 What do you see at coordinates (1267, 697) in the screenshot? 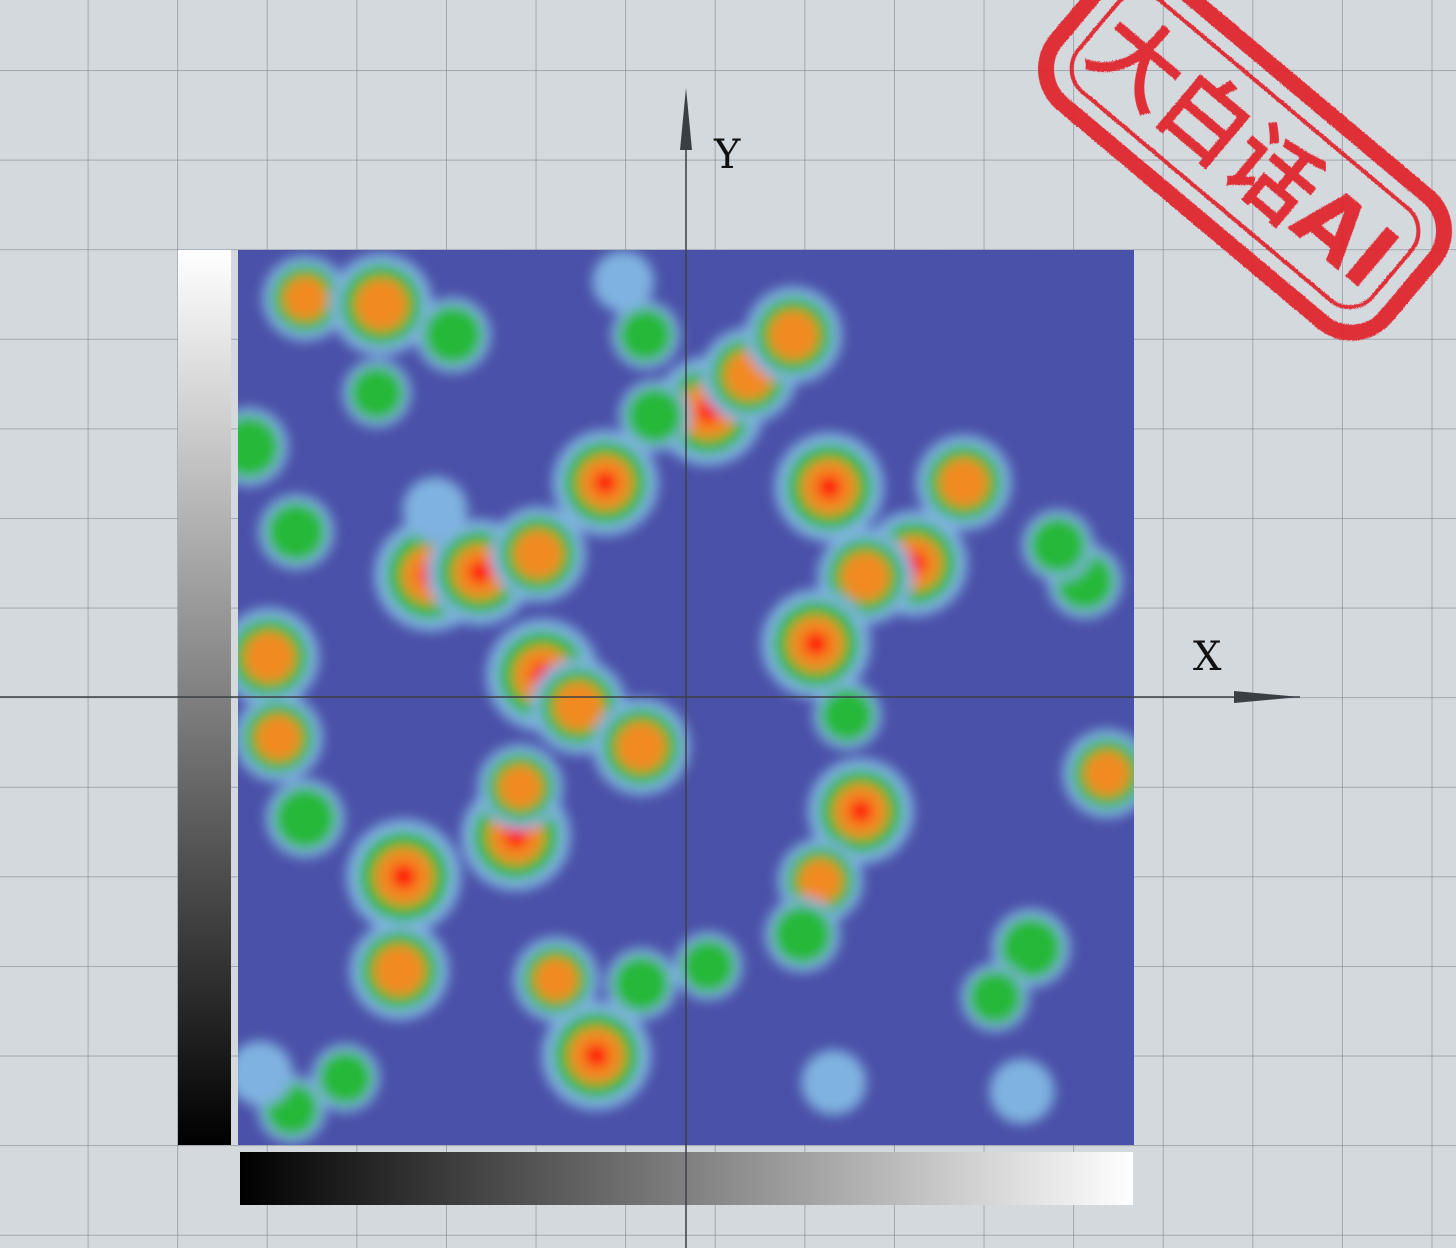
I see `x-axis-arrow-icon` at bounding box center [1267, 697].